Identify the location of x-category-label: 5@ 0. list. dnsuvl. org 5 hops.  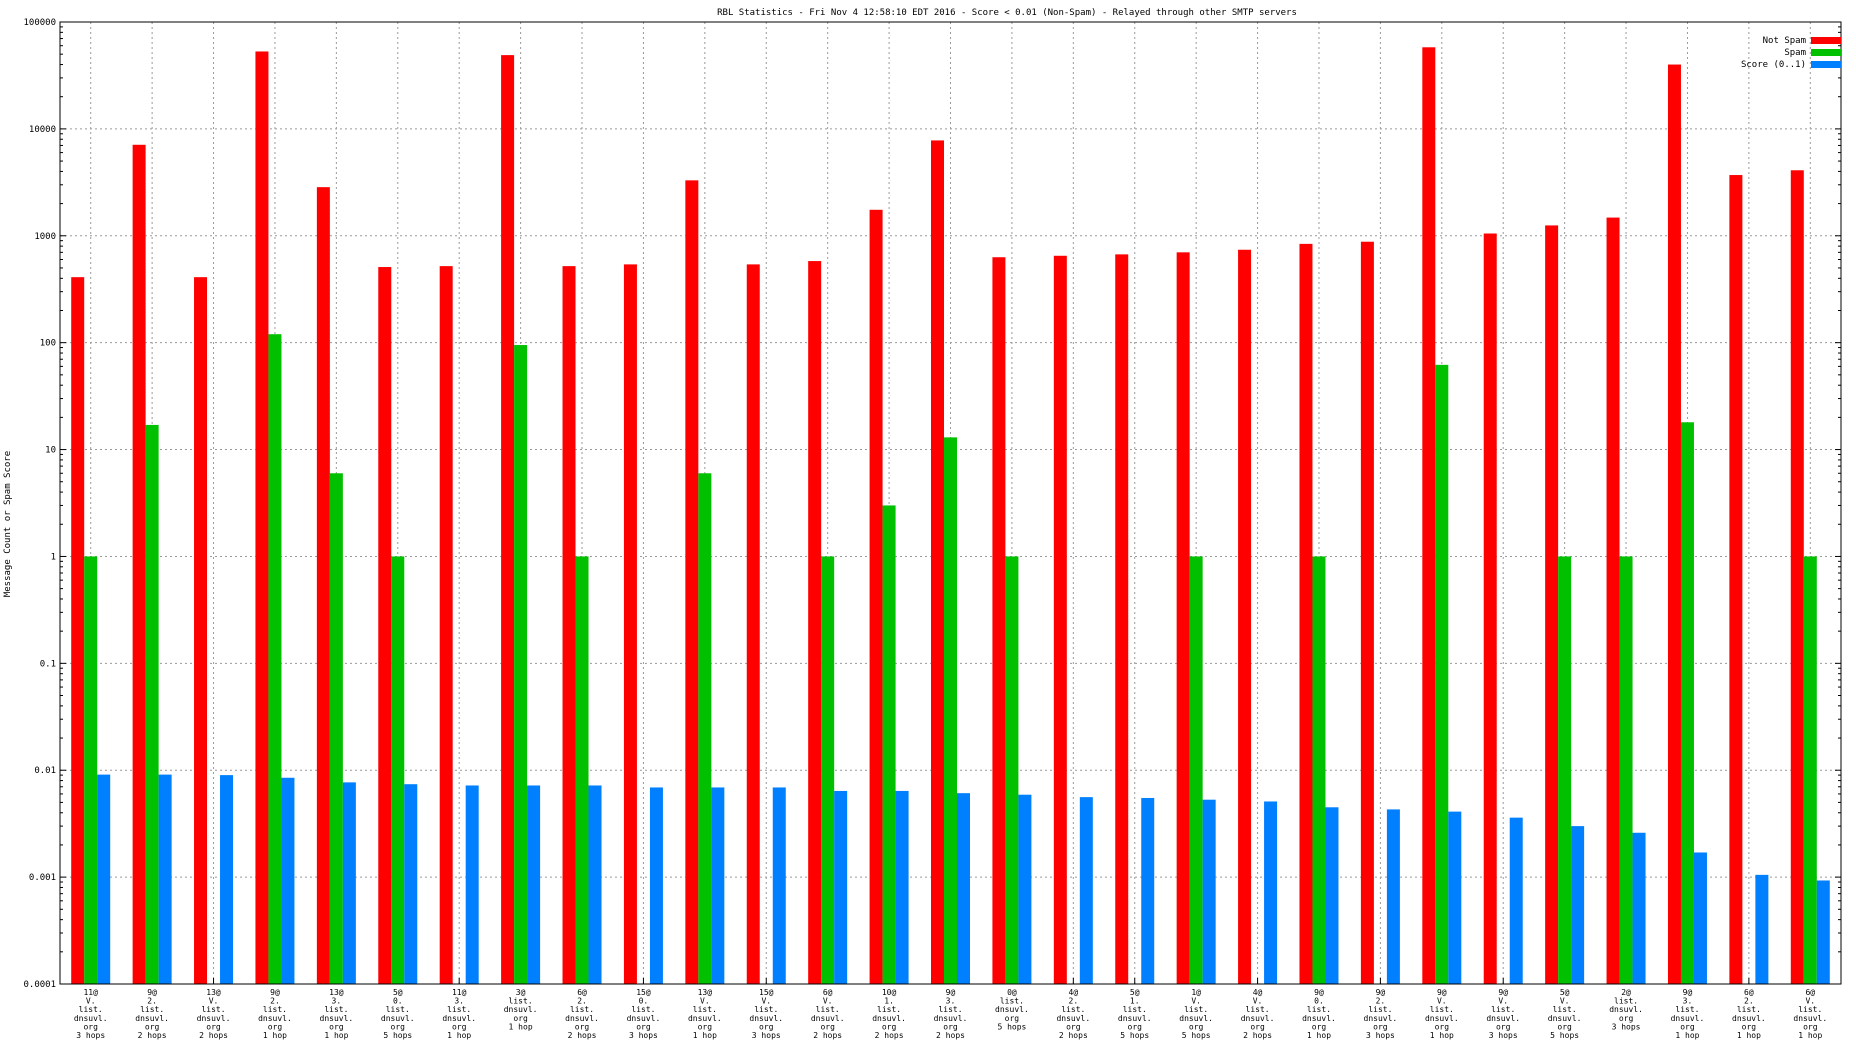
(398, 1014).